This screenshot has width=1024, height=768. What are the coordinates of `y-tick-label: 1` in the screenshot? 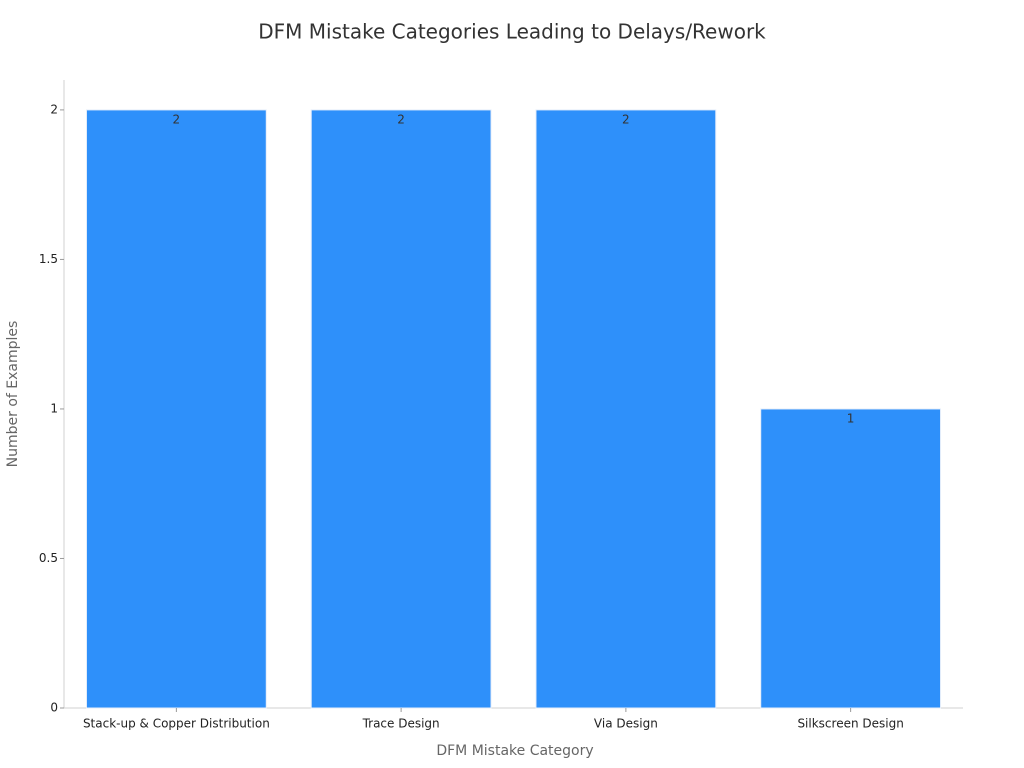 It's located at (54, 408).